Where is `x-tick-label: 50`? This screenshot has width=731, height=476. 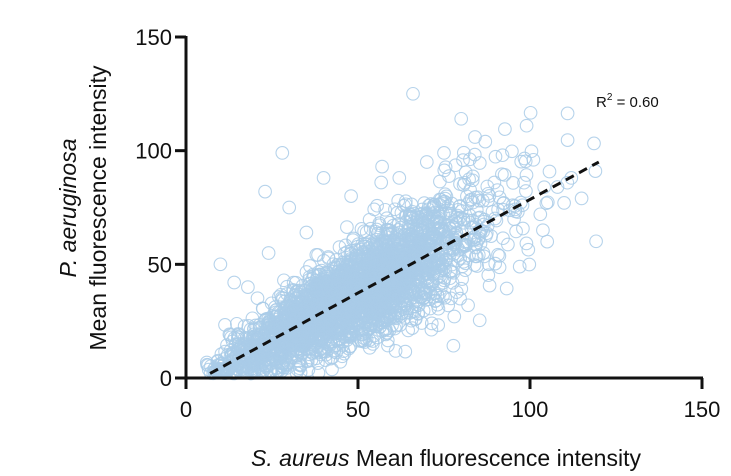
x-tick-label: 50 is located at coordinates (358, 409).